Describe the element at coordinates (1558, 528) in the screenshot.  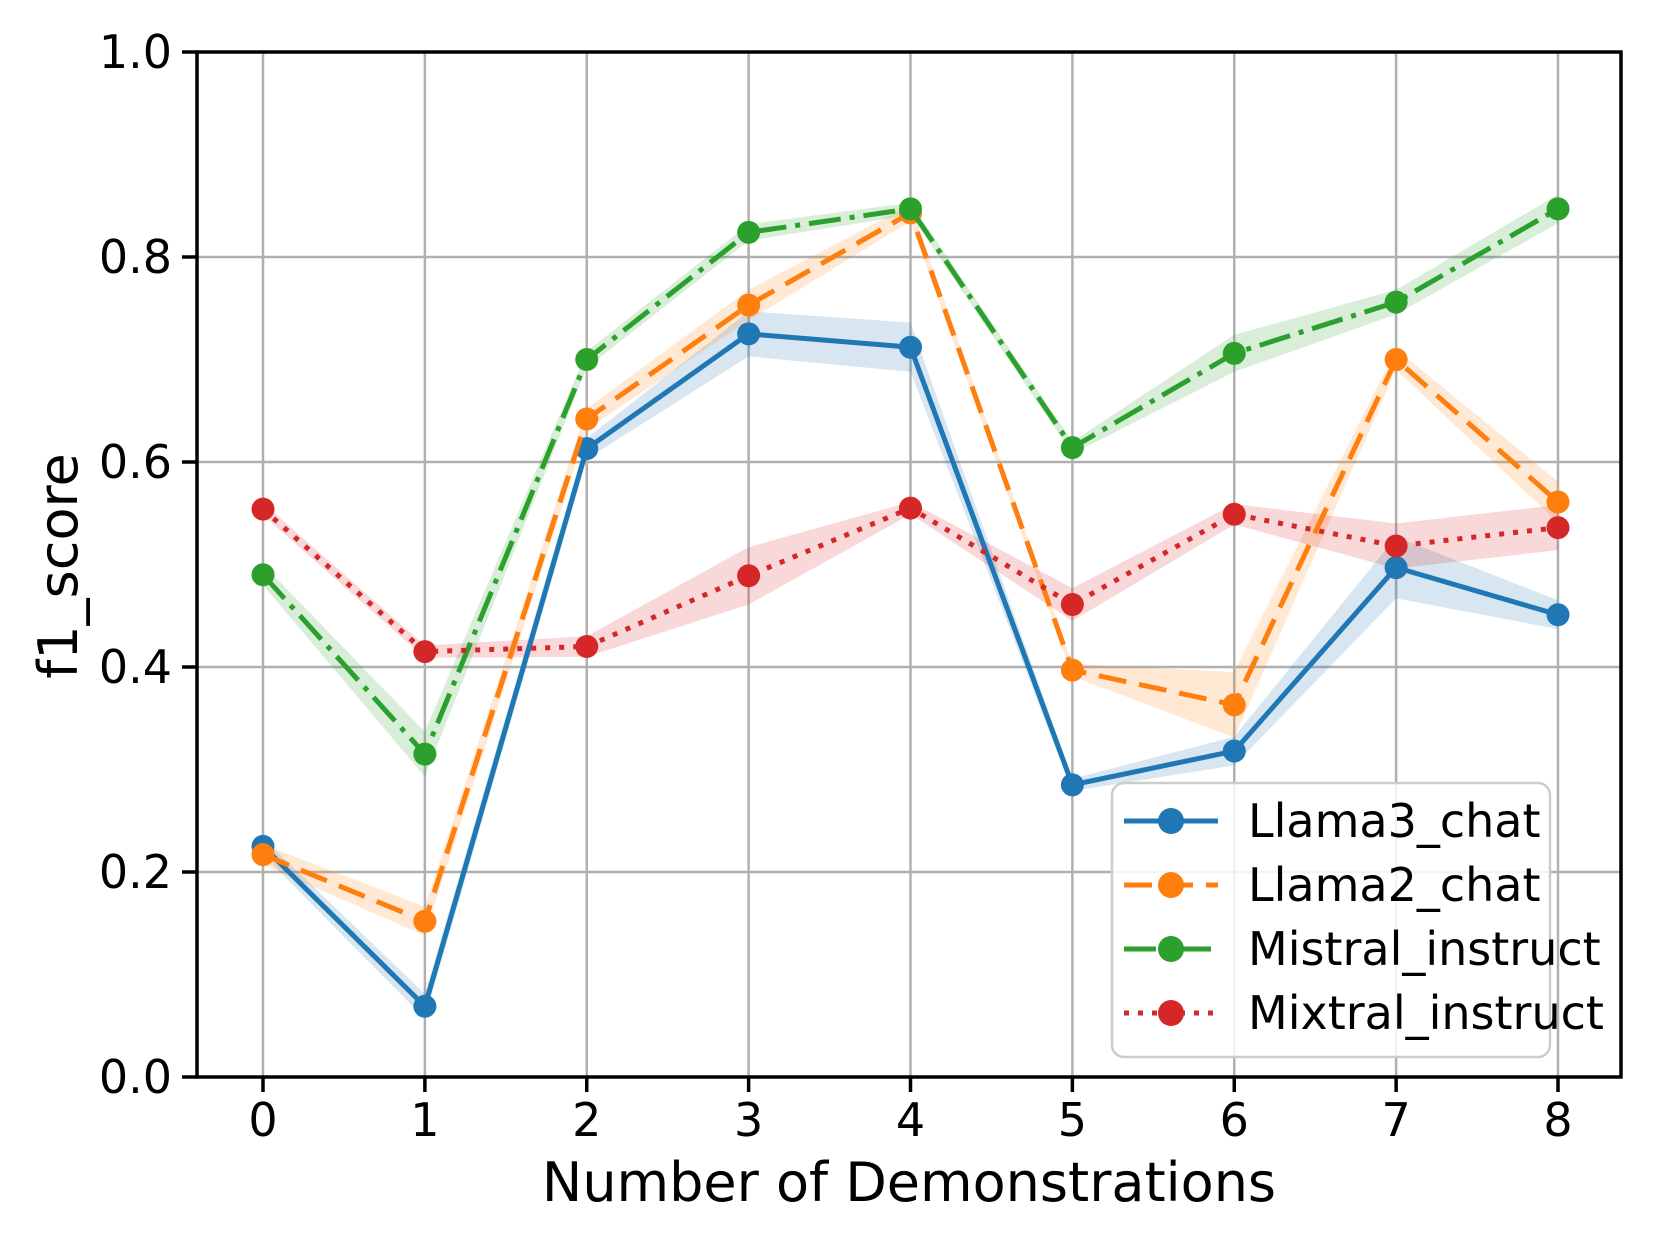
I see `marker-Mixtral_instruct-x8` at that location.